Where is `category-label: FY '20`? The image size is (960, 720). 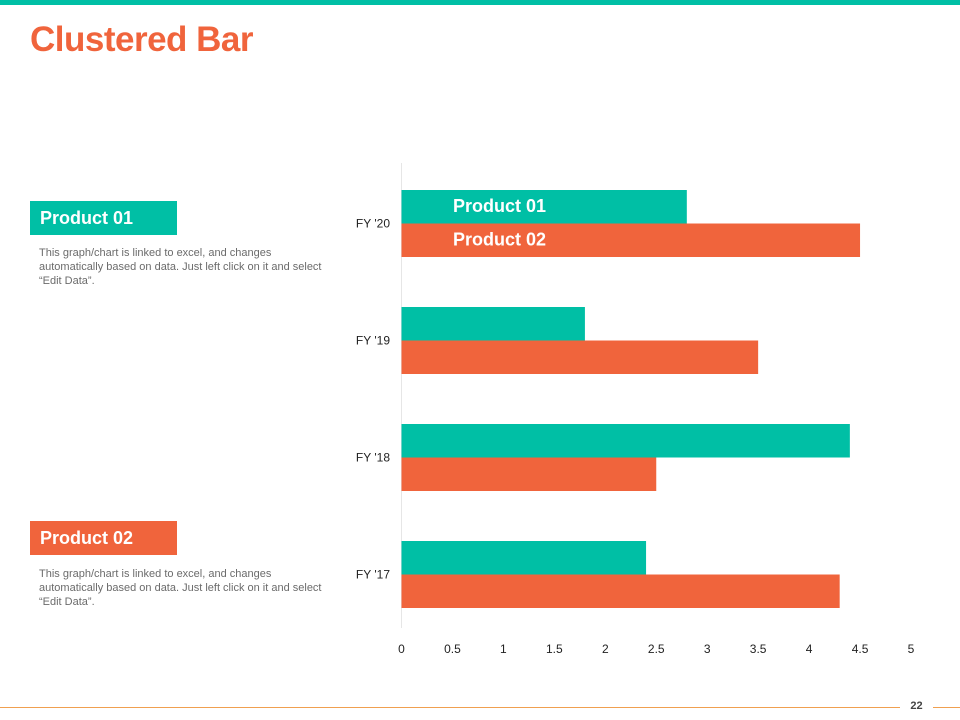 category-label: FY '20 is located at coordinates (373, 224).